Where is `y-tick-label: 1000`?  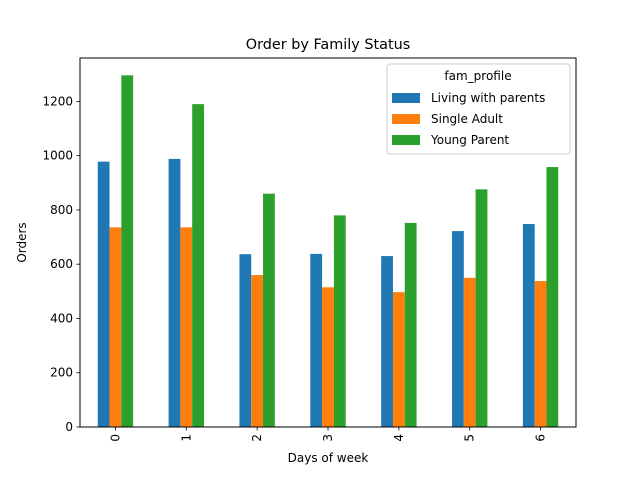
y-tick-label: 1000 is located at coordinates (57, 156).